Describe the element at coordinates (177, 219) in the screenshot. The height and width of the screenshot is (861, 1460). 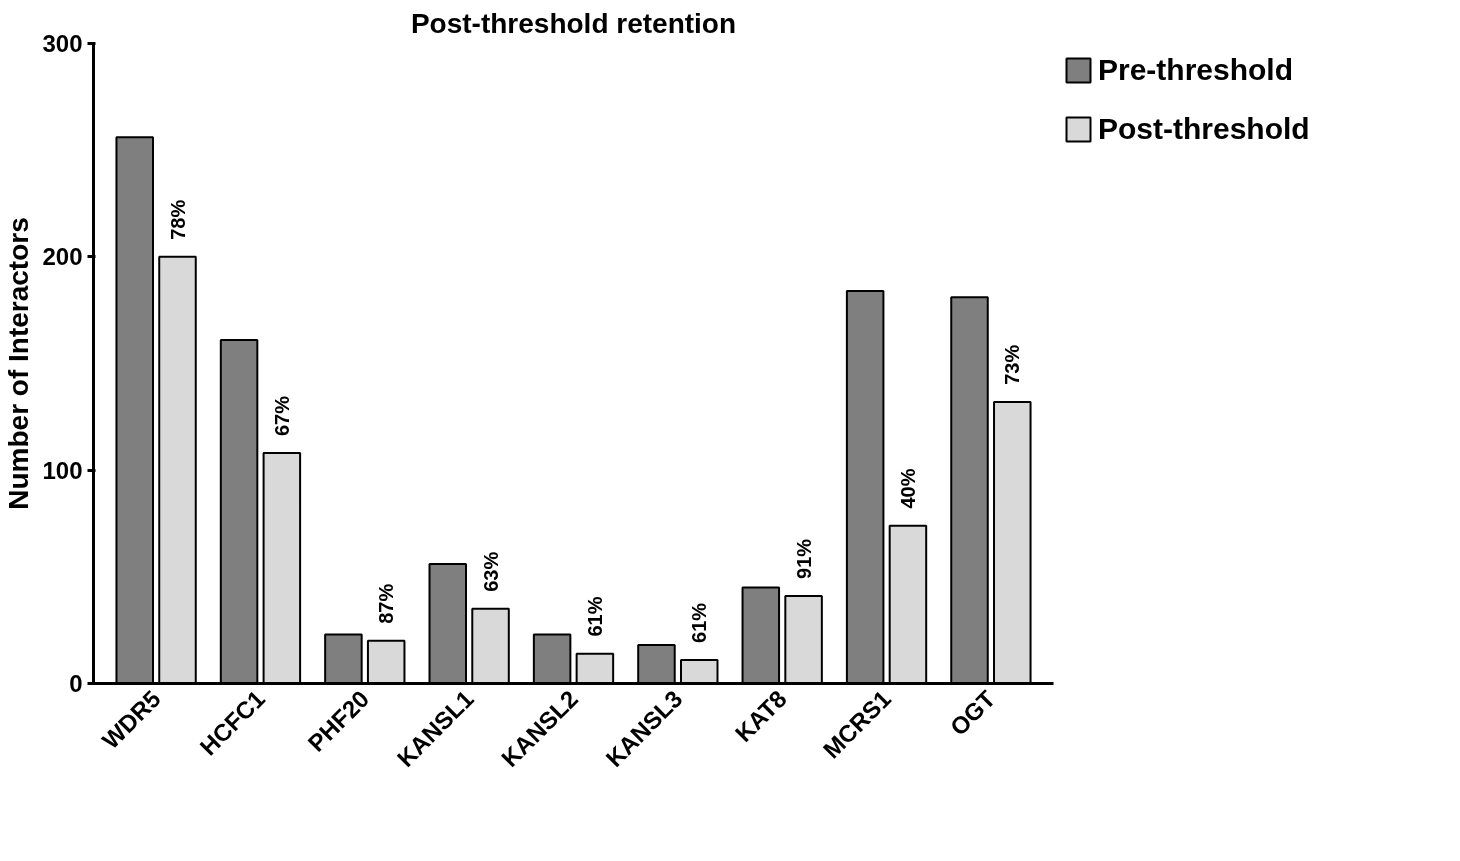
I see `annotation: 78%` at that location.